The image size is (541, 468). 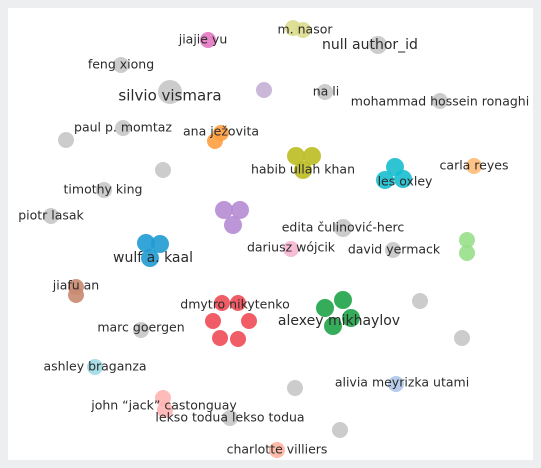 I want to click on node-label: ana ježovita, so click(x=221, y=131).